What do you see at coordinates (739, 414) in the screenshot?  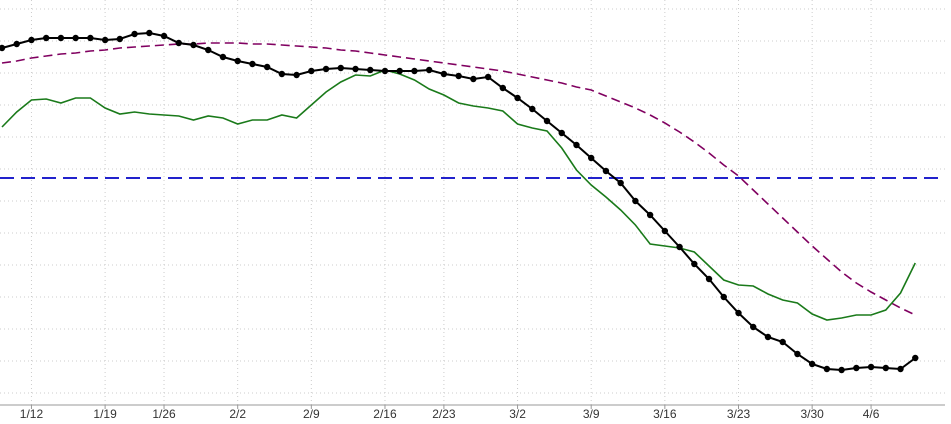 I see `x-tick-label: 3/23` at bounding box center [739, 414].